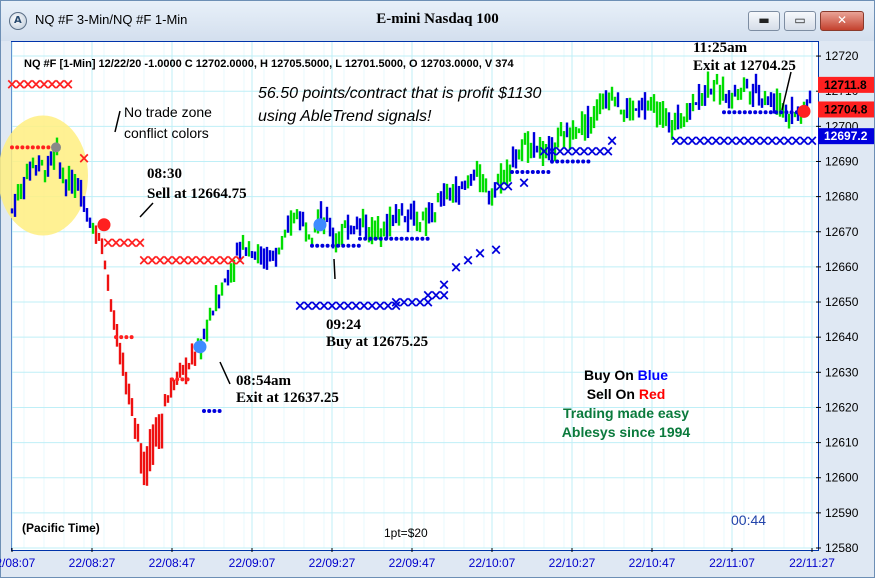  Describe the element at coordinates (104, 225) in the screenshot. I see `signal-sell-marker` at that location.